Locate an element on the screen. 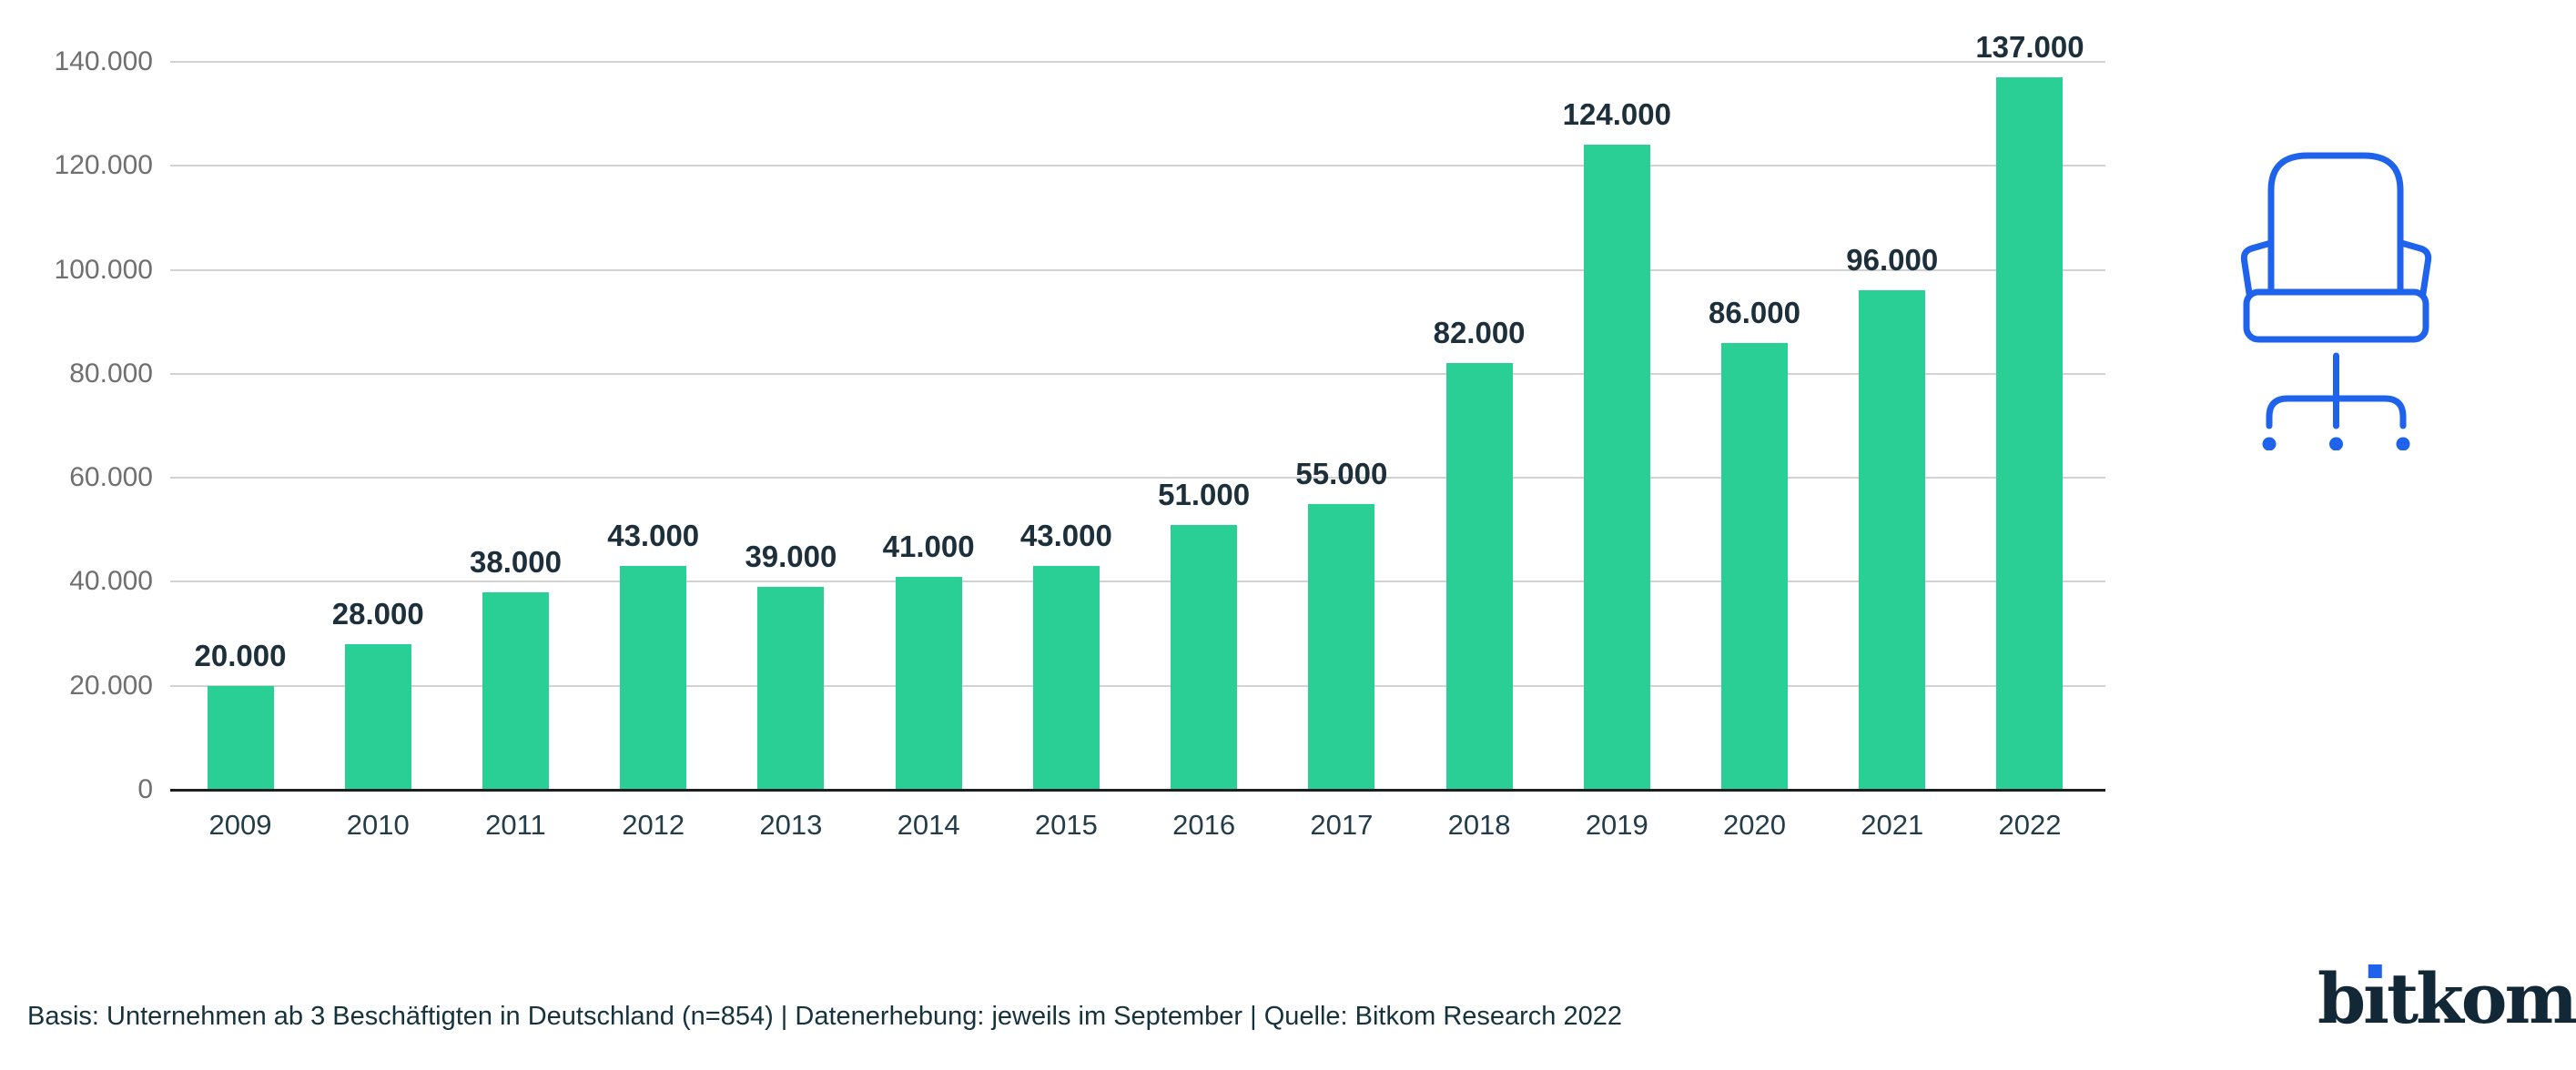 This screenshot has height=1070, width=2576. bar-2011 is located at coordinates (515, 690).